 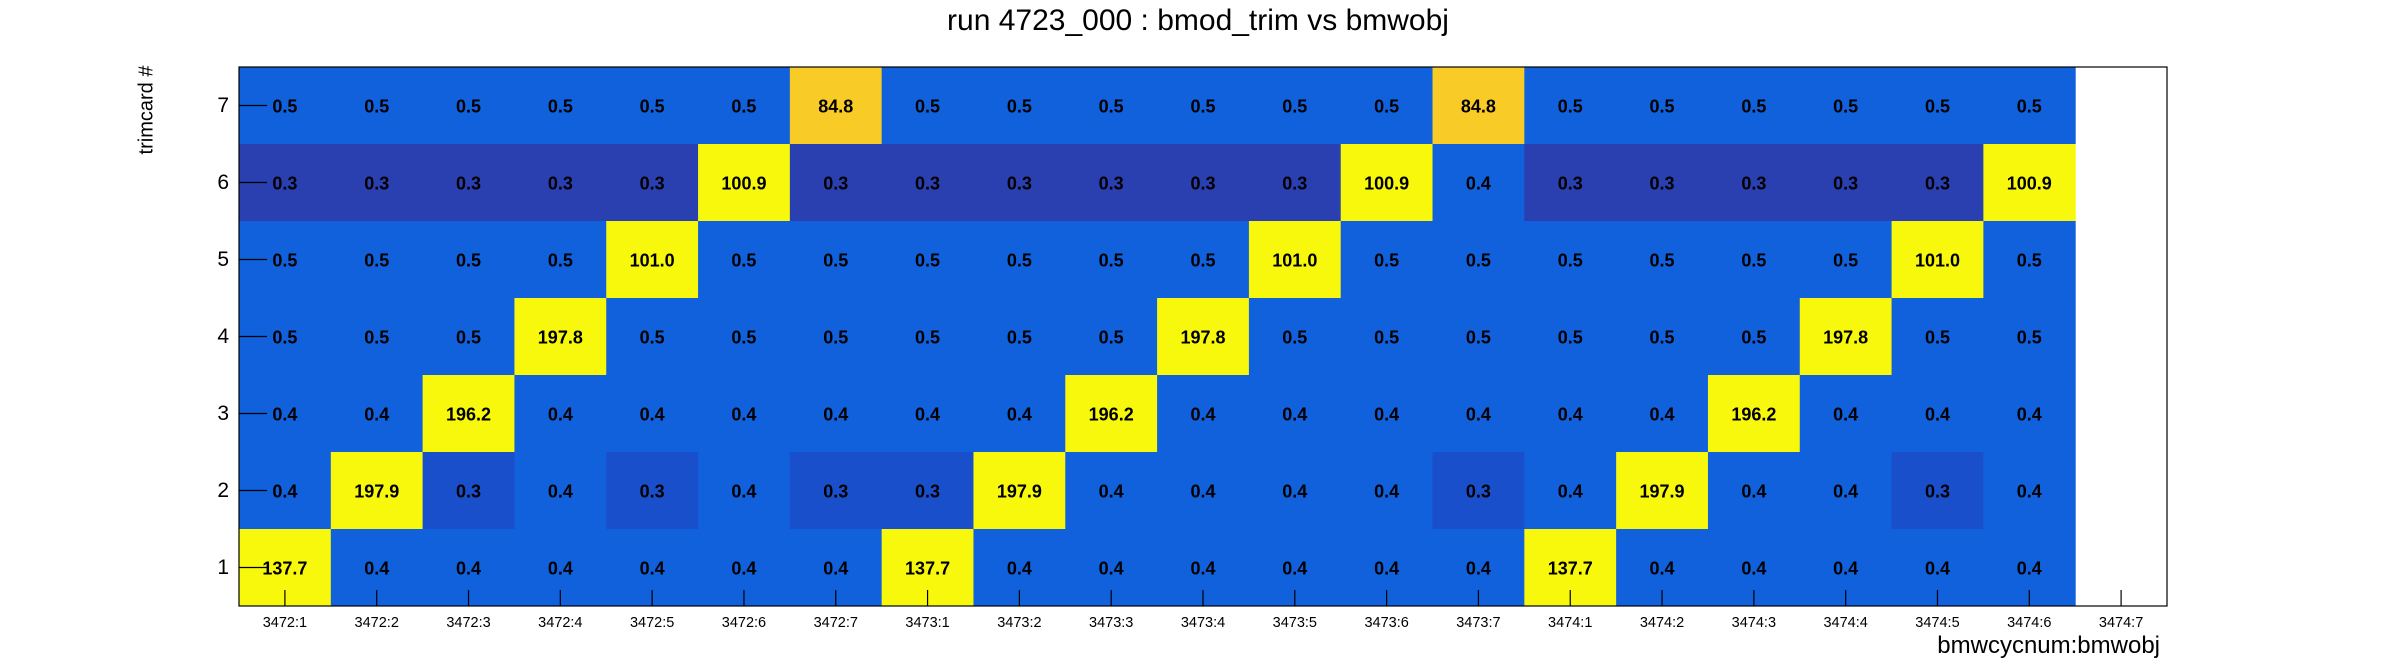 What do you see at coordinates (2048, 645) in the screenshot?
I see `x-axis-label: bmwcycnum:bmwobj` at bounding box center [2048, 645].